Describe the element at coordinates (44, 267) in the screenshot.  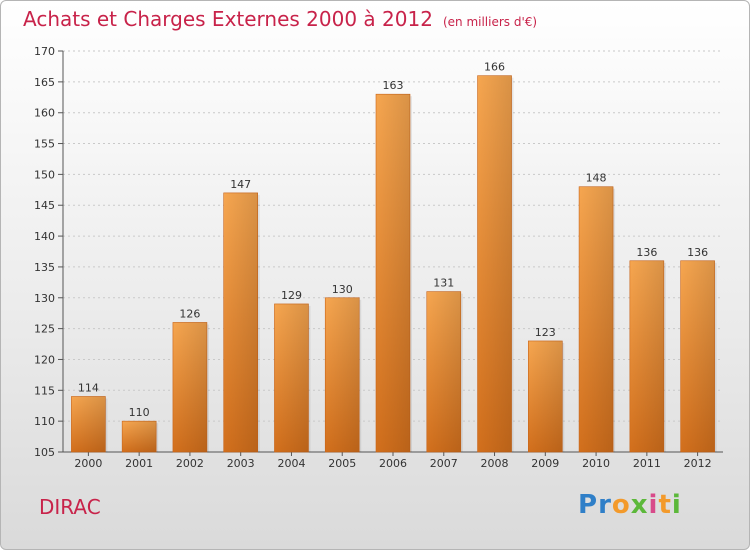
I see `y-tick-label: 135` at that location.